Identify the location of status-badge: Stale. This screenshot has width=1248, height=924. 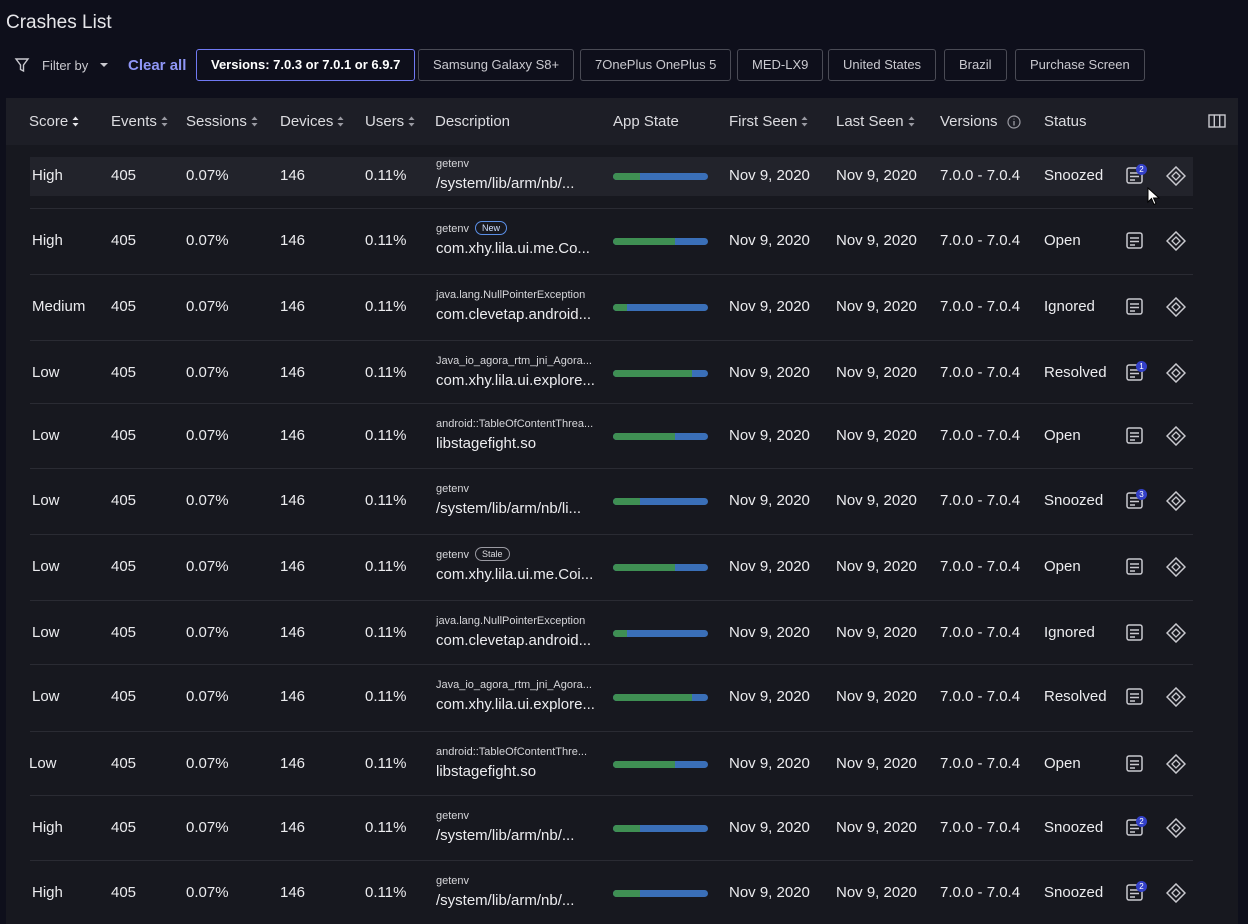
(492, 554).